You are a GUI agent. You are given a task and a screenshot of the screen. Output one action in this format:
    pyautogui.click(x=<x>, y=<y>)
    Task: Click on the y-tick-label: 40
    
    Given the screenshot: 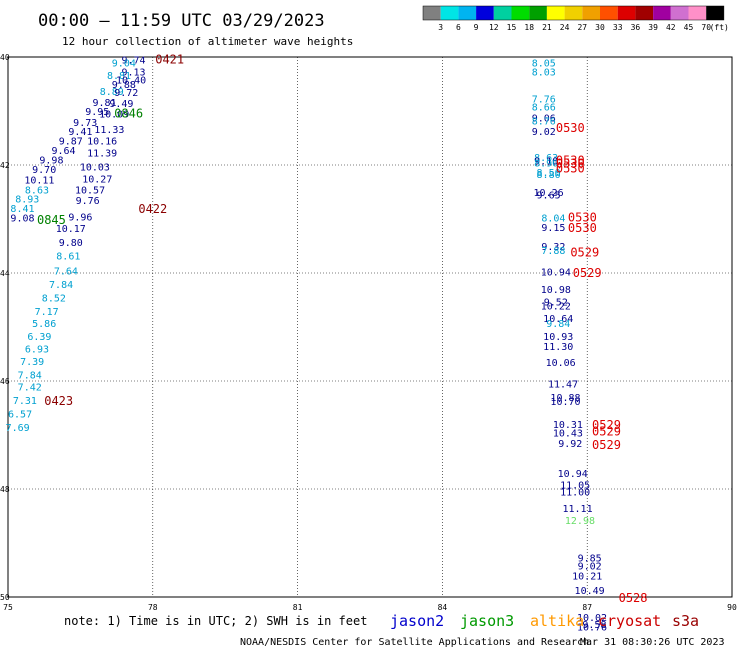 What is the action you would take?
    pyautogui.click(x=5, y=57)
    